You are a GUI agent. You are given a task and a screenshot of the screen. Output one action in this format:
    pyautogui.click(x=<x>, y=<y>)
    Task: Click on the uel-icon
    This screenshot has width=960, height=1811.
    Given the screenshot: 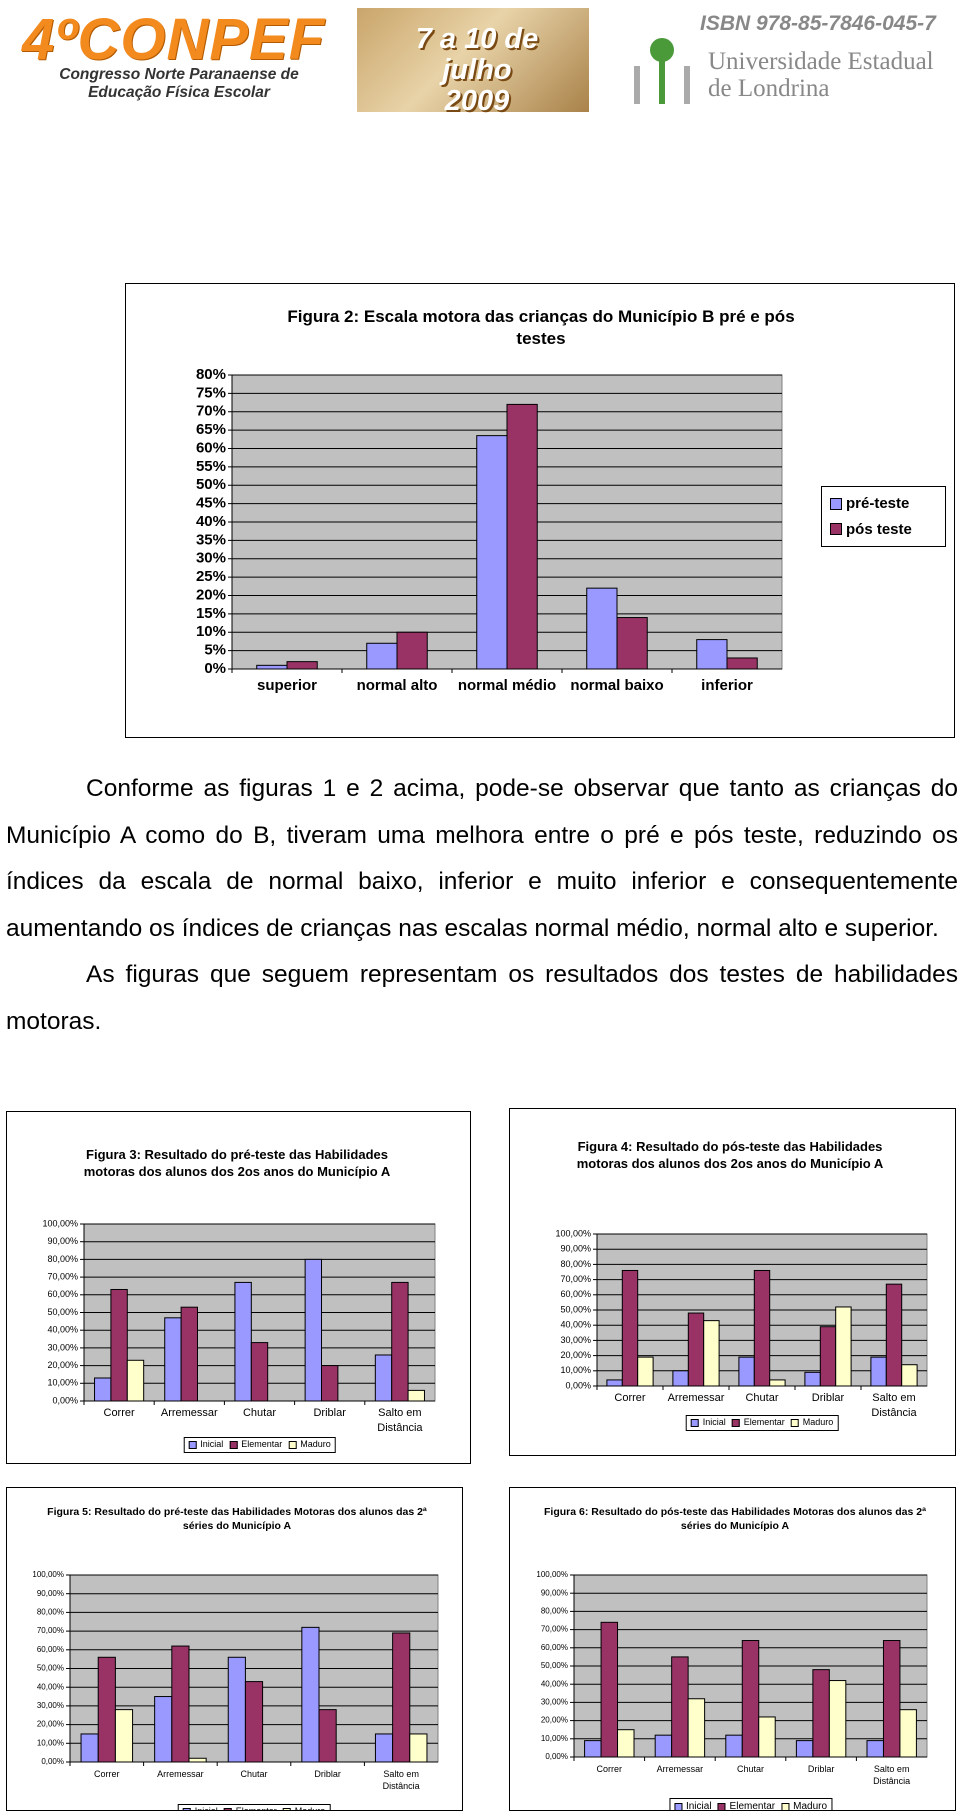 What is the action you would take?
    pyautogui.click(x=662, y=71)
    